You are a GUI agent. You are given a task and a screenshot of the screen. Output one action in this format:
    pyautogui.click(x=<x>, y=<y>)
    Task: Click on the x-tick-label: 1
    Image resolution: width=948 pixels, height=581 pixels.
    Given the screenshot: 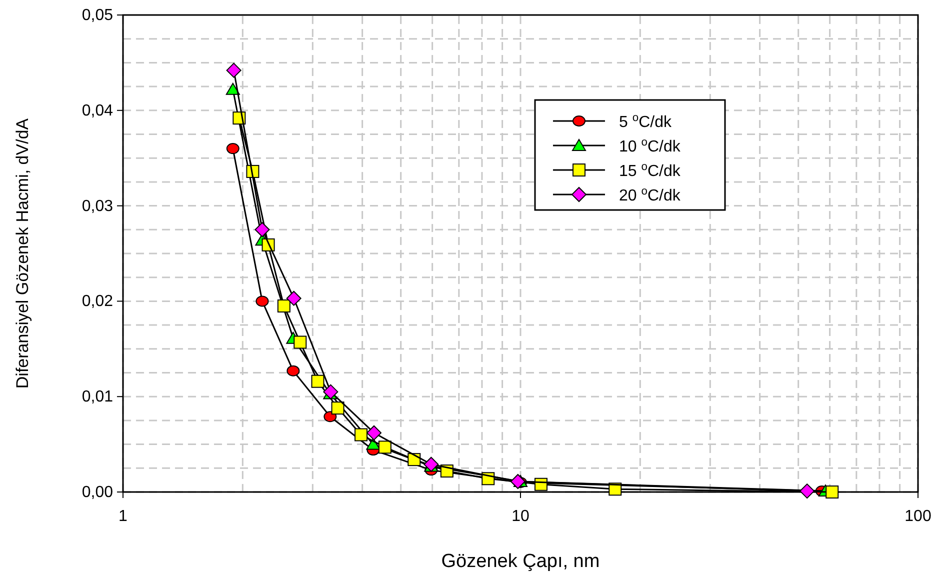 What is the action you would take?
    pyautogui.click(x=123, y=516)
    